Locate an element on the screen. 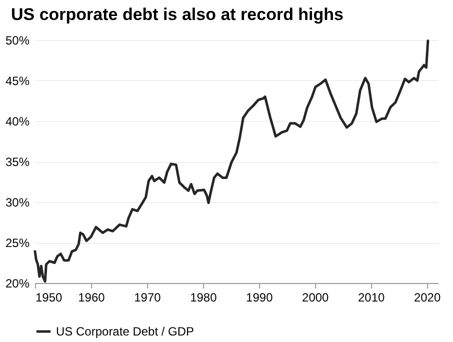  x-tick-label: 2010 is located at coordinates (372, 297).